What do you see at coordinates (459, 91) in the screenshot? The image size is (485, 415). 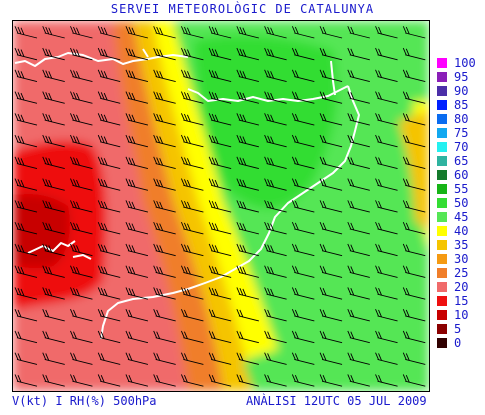 I see `legend-item: 90` at bounding box center [459, 91].